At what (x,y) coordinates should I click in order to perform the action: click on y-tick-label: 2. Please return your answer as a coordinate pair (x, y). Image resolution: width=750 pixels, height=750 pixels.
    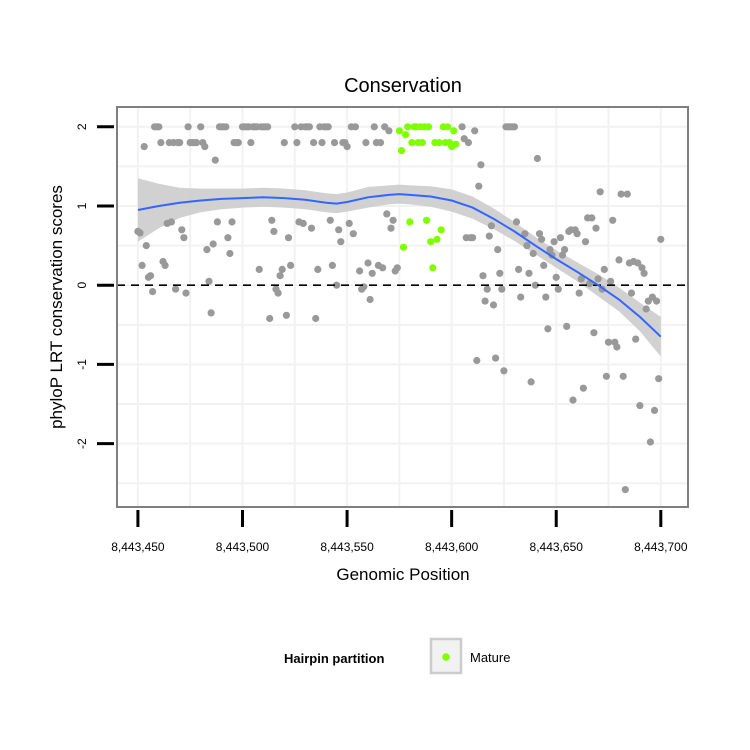
    Looking at the image, I should click on (82, 126).